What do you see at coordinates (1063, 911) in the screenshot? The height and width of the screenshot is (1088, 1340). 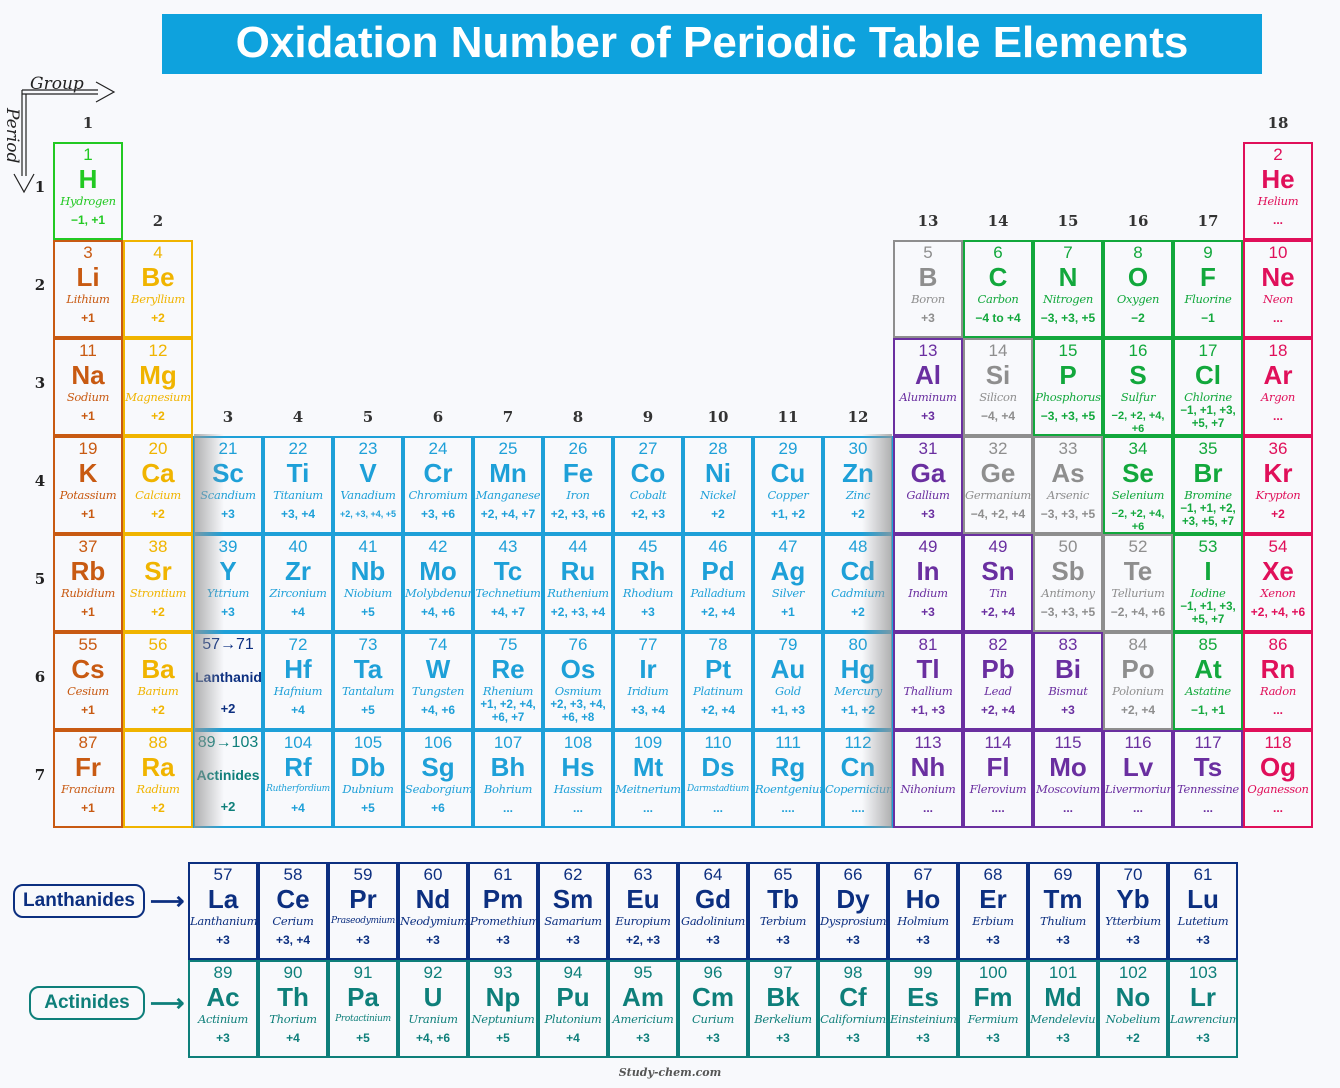 I see `element-cell-tm: 69 Tm Thulium +3` at bounding box center [1063, 911].